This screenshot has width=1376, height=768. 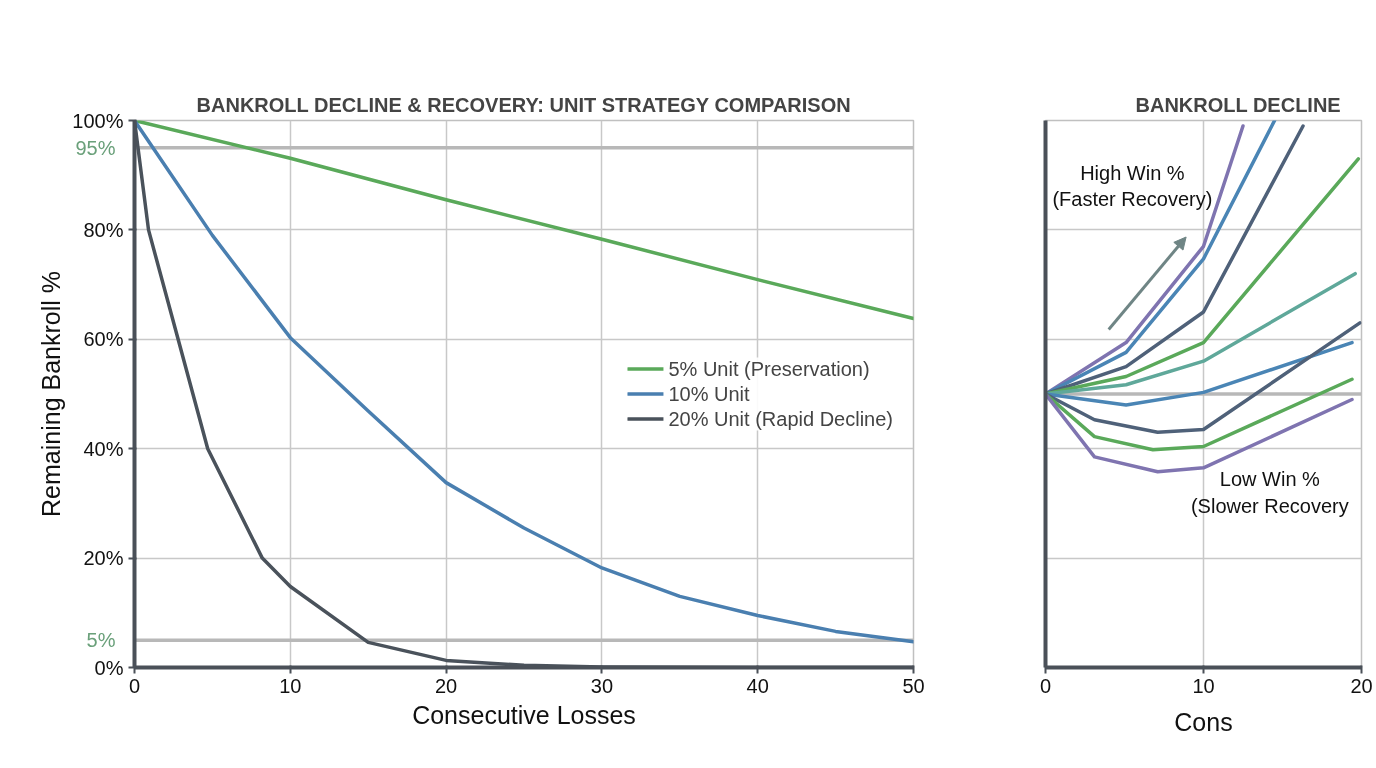 I want to click on annotation: High Win % (Faster Recovery), so click(x=1132, y=186).